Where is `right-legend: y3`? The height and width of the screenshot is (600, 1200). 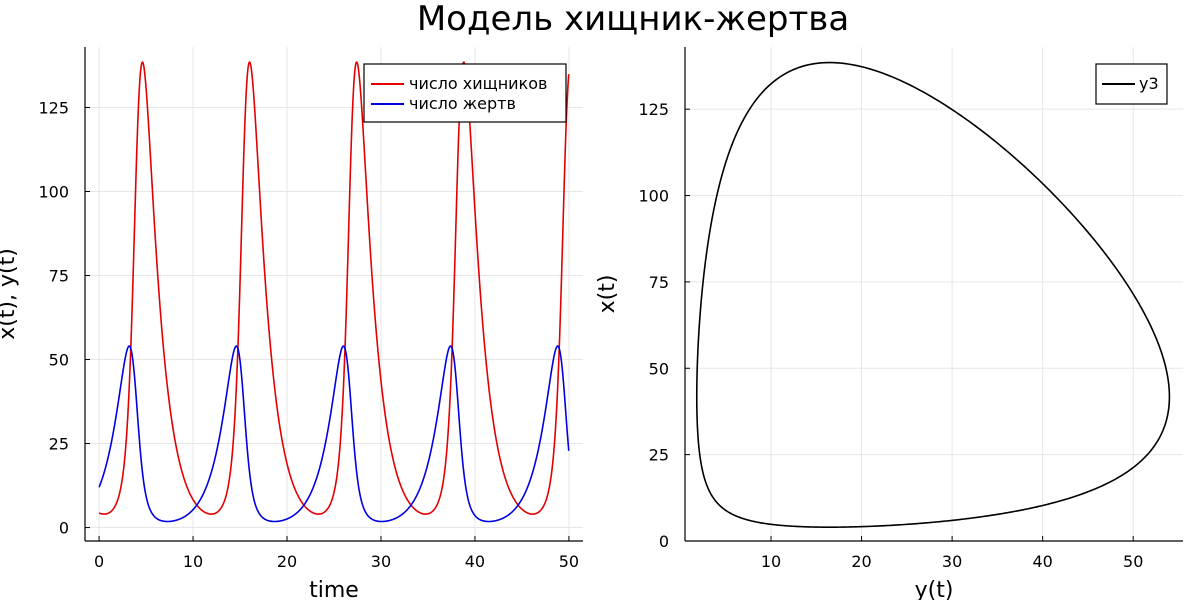
right-legend: y3 is located at coordinates (1131, 84).